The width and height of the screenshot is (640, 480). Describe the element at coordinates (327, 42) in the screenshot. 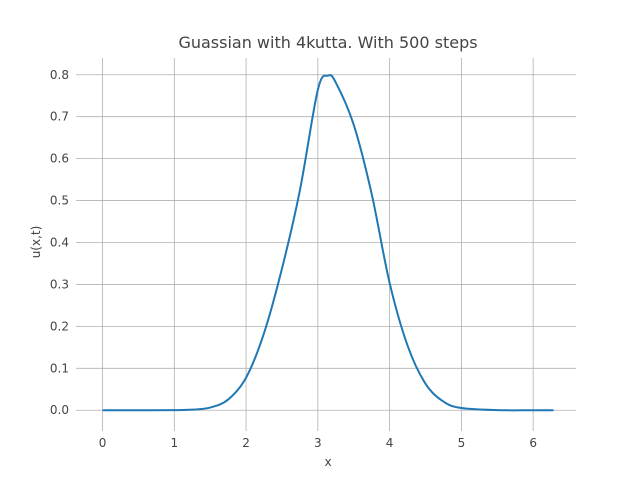

I see `chart-title: Guassian with 4kutta. With 500 steps` at that location.